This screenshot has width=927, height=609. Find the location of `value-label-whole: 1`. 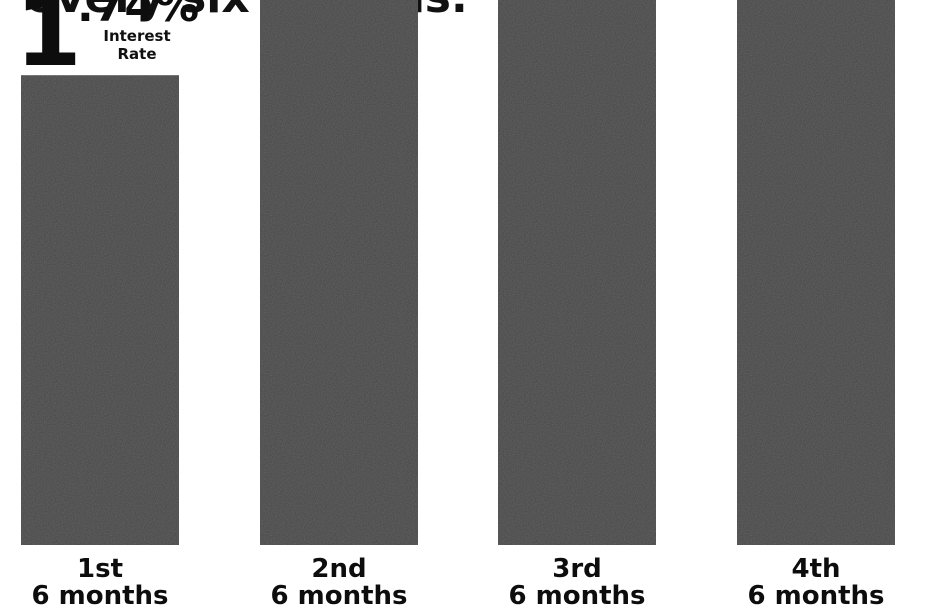

value-label-whole: 1 is located at coordinates (48, 44).